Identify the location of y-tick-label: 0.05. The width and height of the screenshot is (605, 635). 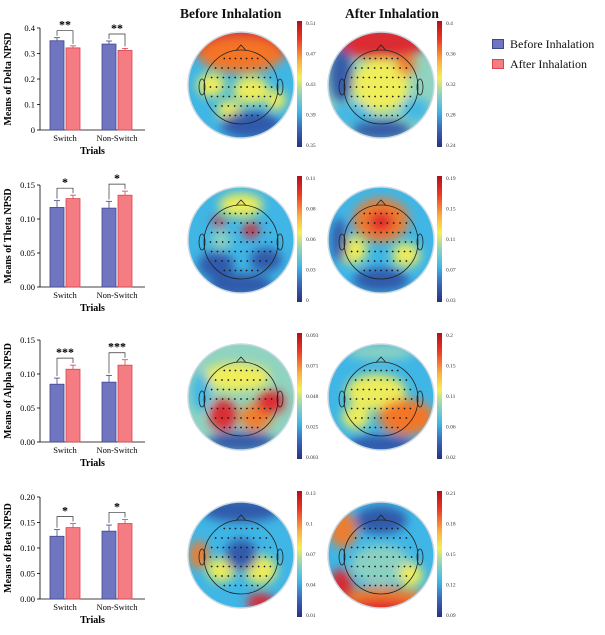
(27, 253).